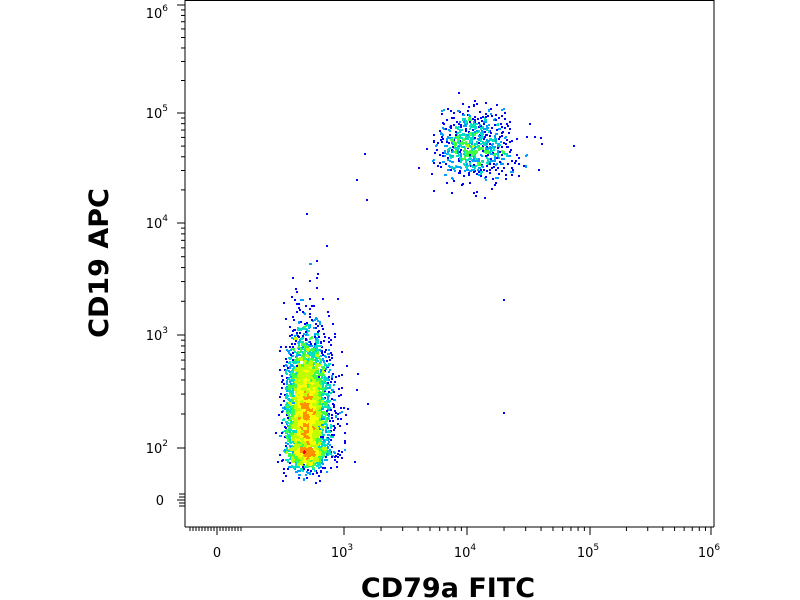 The height and width of the screenshot is (600, 800). Describe the element at coordinates (342, 552) in the screenshot. I see `x-tick-label: 103` at that location.